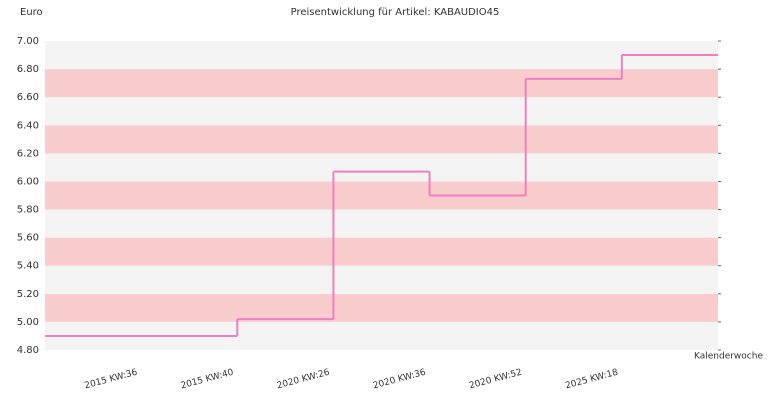  What do you see at coordinates (28, 69) in the screenshot?
I see `y-tick-label: 6.80` at bounding box center [28, 69].